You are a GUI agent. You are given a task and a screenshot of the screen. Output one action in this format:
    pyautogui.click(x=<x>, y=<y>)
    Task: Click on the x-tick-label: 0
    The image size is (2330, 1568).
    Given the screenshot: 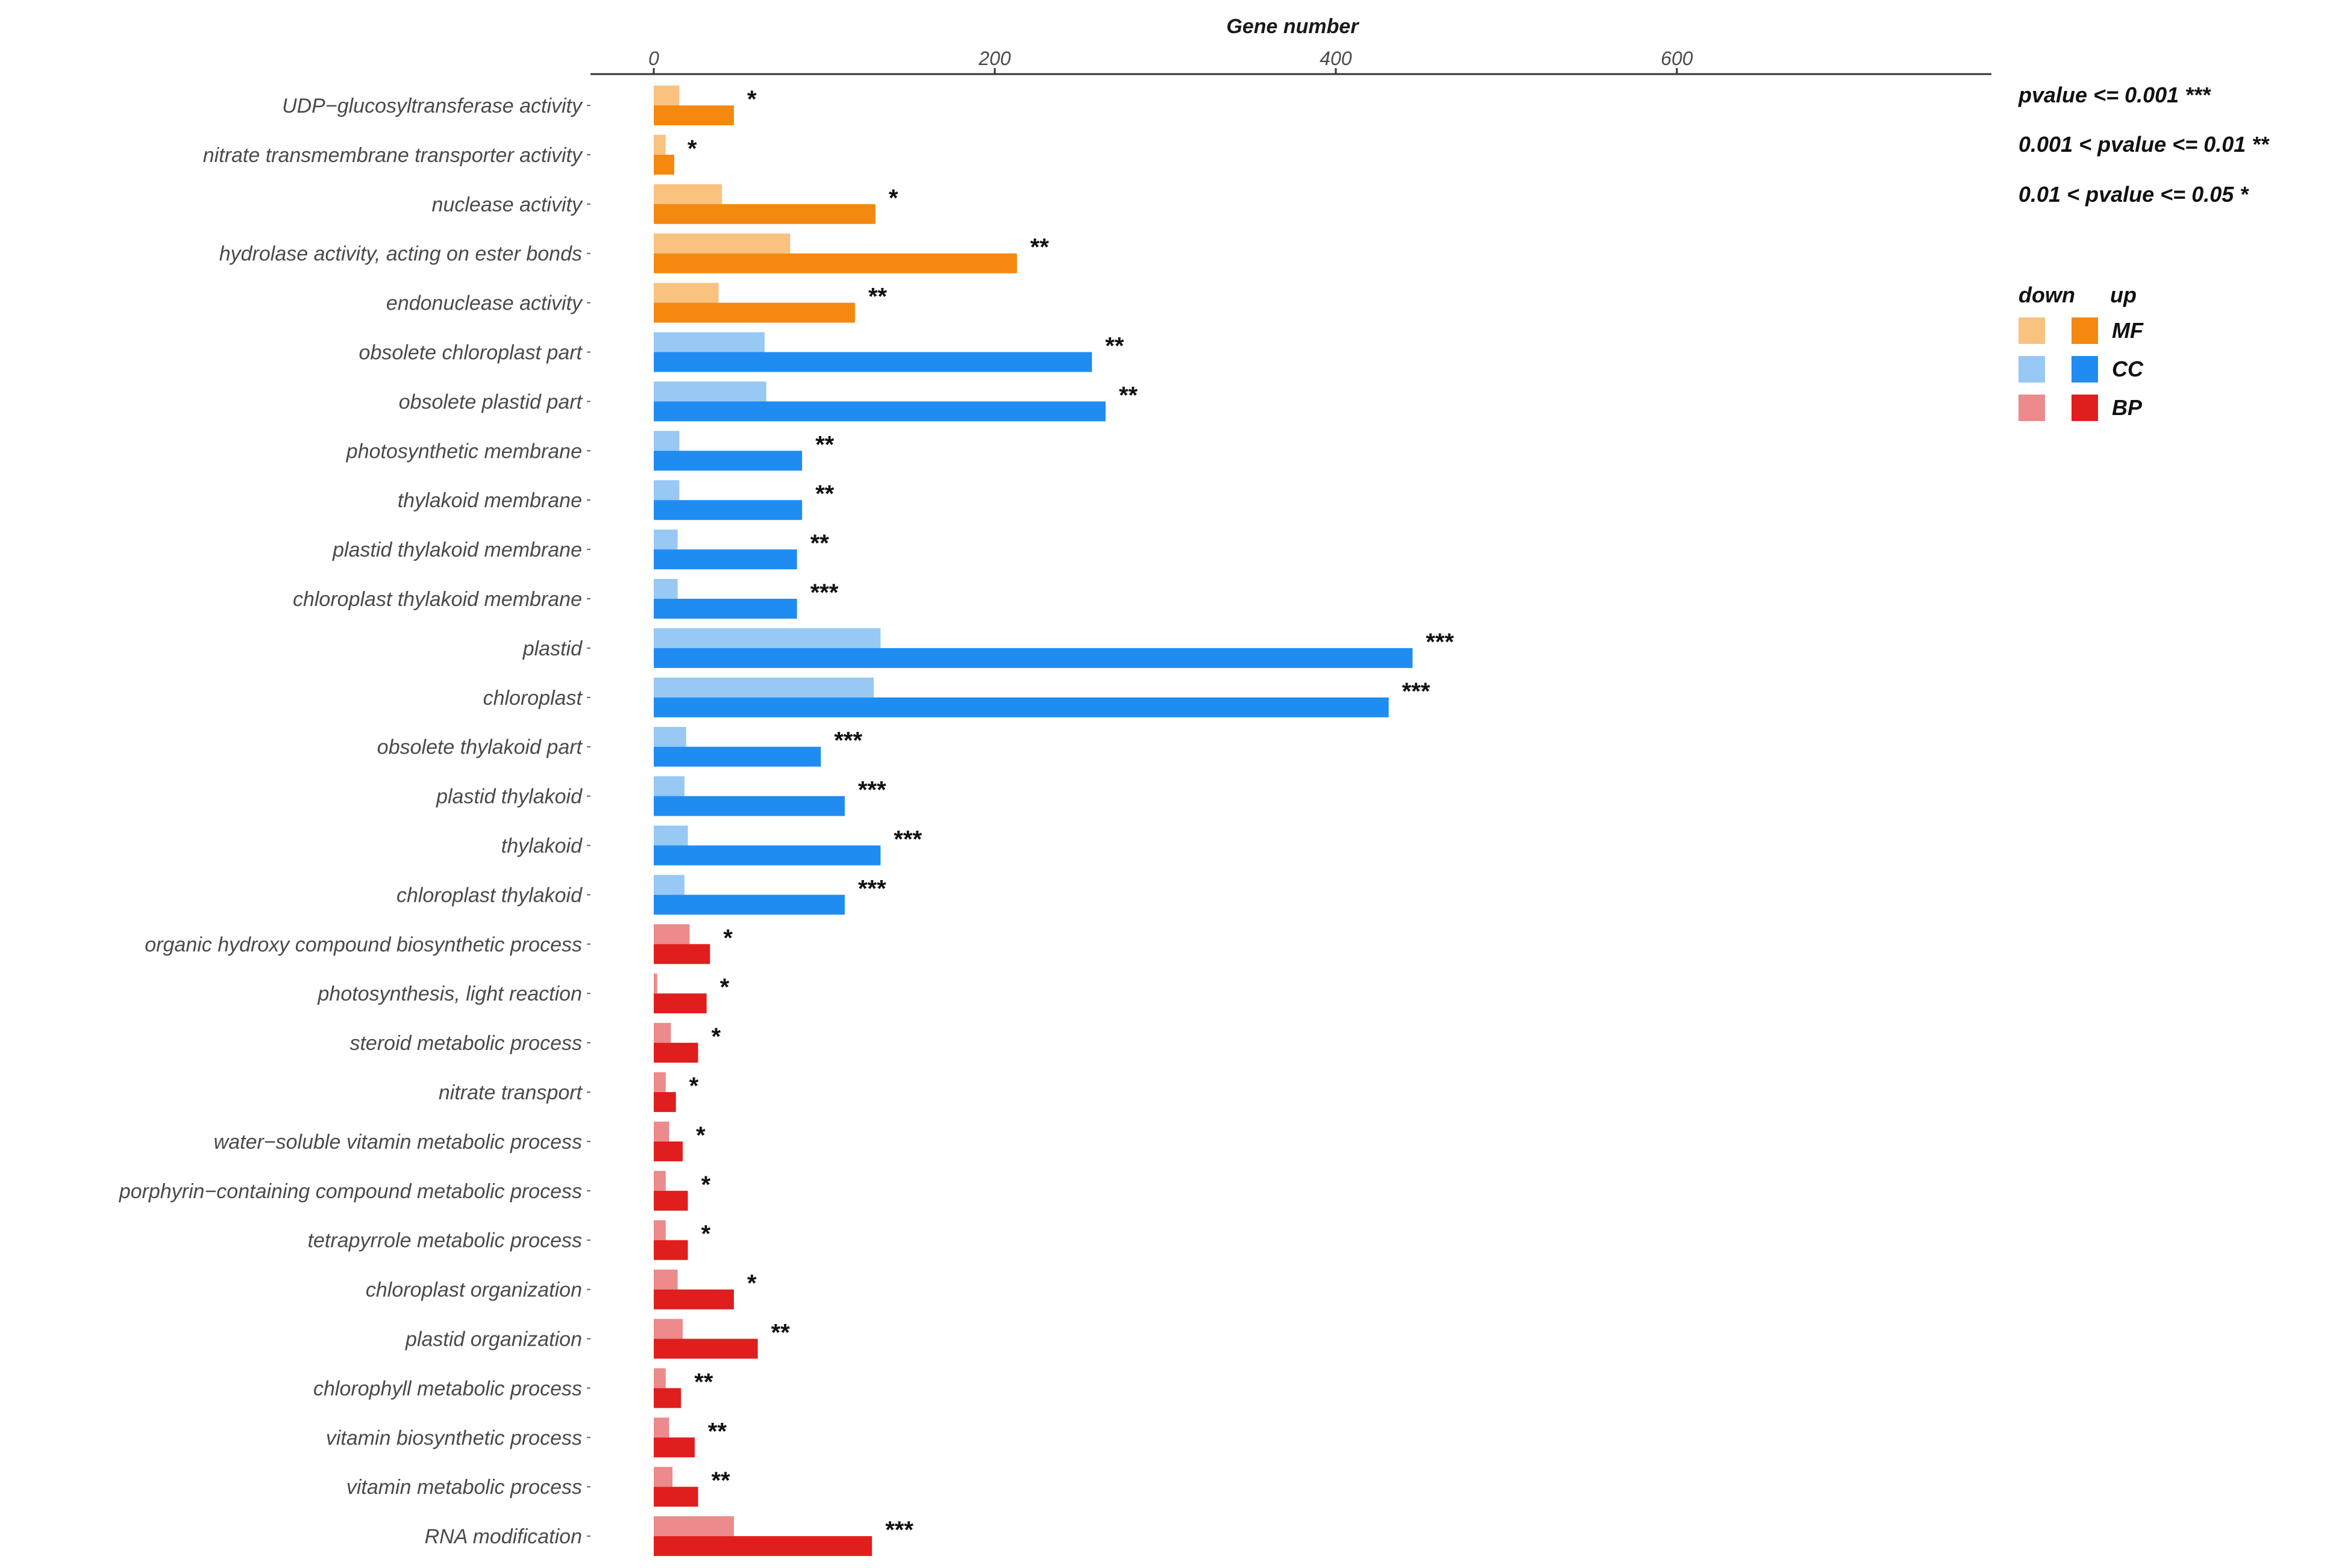 What is the action you would take?
    pyautogui.click(x=653, y=58)
    